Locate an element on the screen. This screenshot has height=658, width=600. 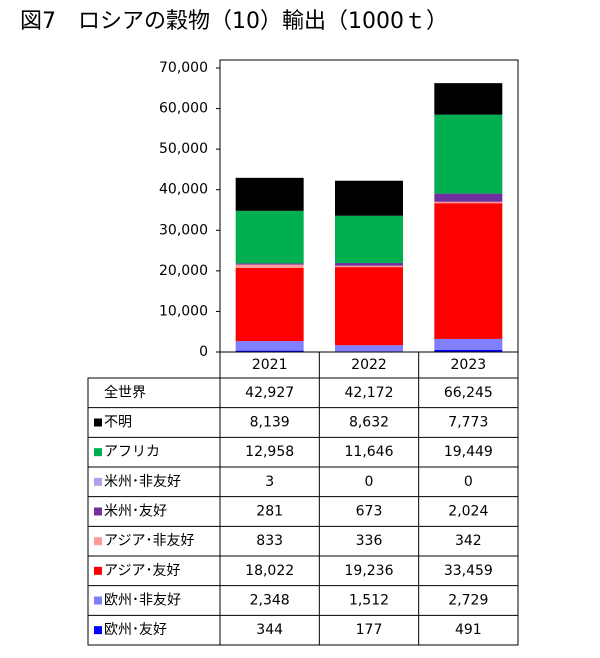
legend-label: アジア･非友好 is located at coordinates (149, 541).